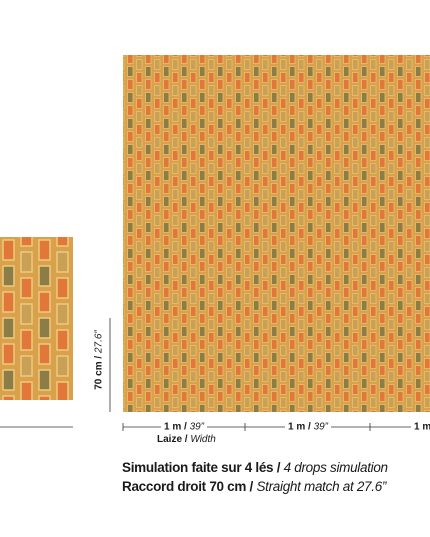  I want to click on caption-en: Straight match at 27.6”, so click(321, 486).